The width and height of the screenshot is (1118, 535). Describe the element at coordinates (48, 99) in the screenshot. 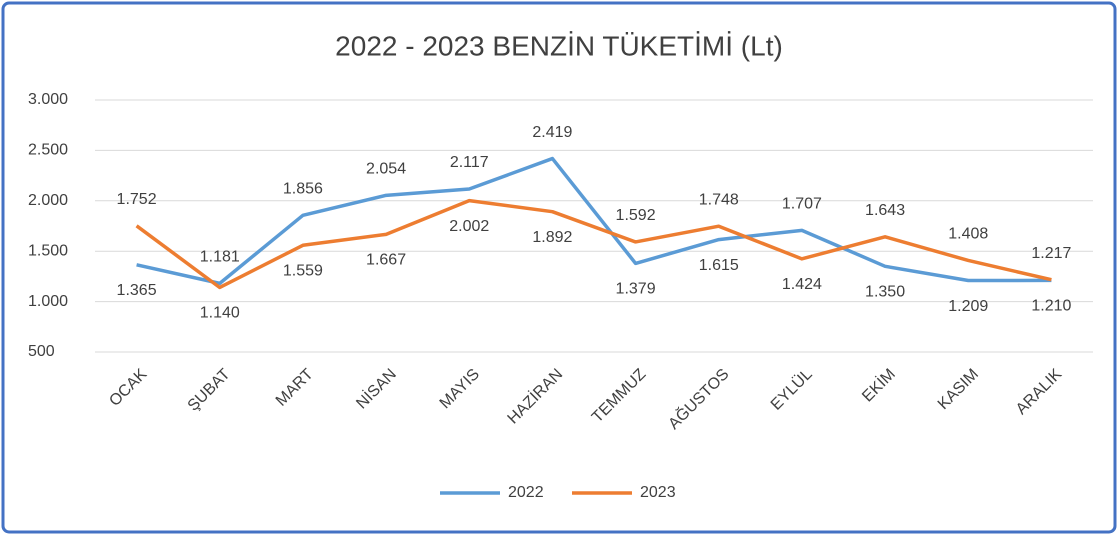

I see `y-tick-label: 3.000` at that location.